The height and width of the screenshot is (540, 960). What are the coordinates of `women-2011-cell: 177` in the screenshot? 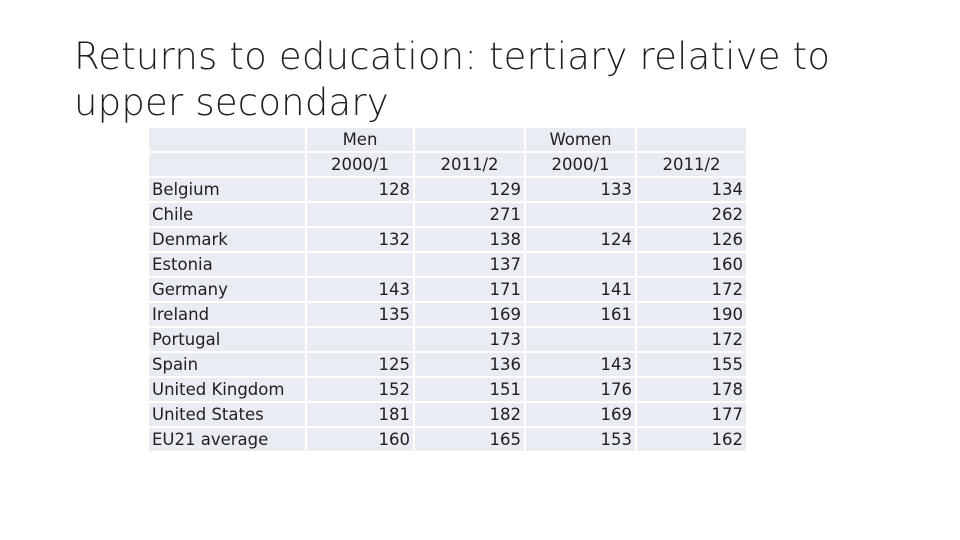 It's located at (691, 414).